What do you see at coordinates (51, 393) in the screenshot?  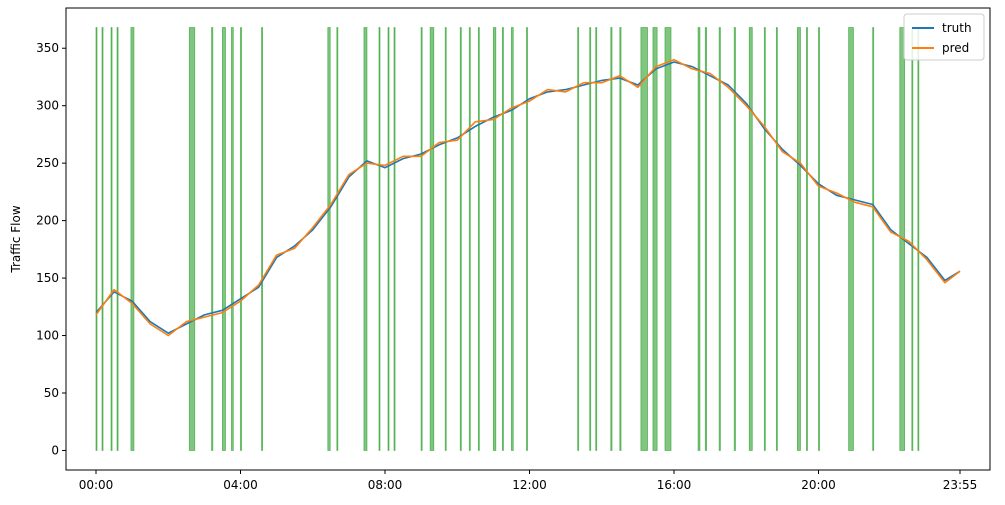 I see `y-tick-label: 50` at bounding box center [51, 393].